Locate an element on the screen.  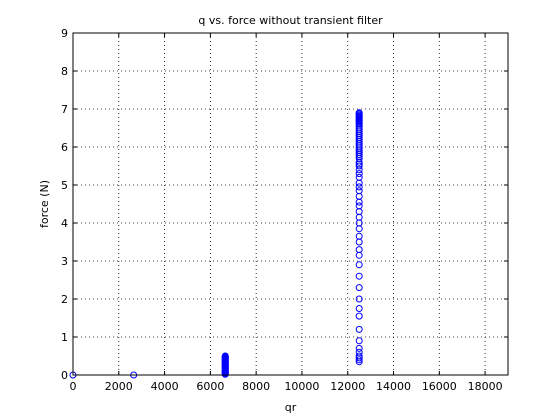
y-tick-label: 3 is located at coordinates (64, 261).